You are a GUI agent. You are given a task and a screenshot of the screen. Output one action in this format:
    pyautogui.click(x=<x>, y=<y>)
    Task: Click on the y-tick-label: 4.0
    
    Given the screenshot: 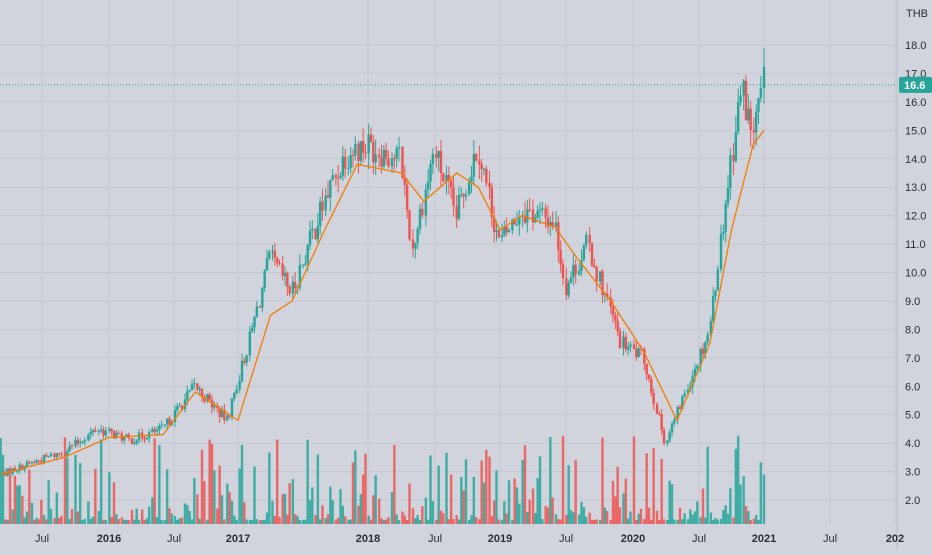 What is the action you would take?
    pyautogui.click(x=912, y=444)
    